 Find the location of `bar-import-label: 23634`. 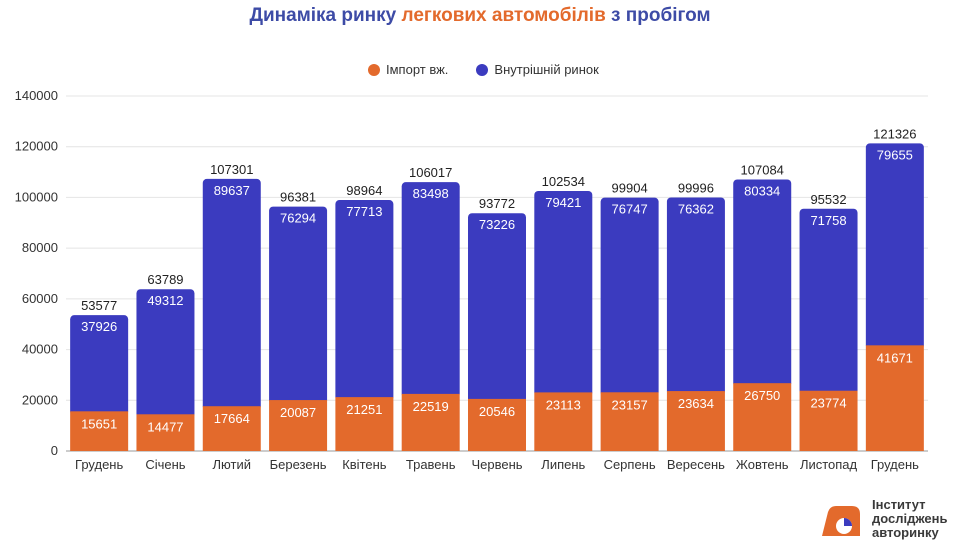

bar-import-label: 23634 is located at coordinates (696, 403).